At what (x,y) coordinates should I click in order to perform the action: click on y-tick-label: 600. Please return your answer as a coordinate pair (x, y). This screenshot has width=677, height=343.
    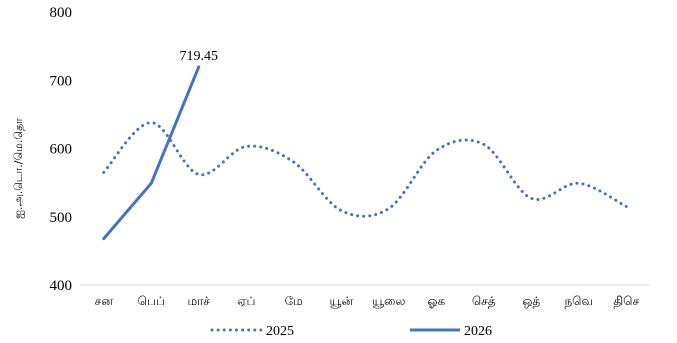
    Looking at the image, I should click on (61, 150).